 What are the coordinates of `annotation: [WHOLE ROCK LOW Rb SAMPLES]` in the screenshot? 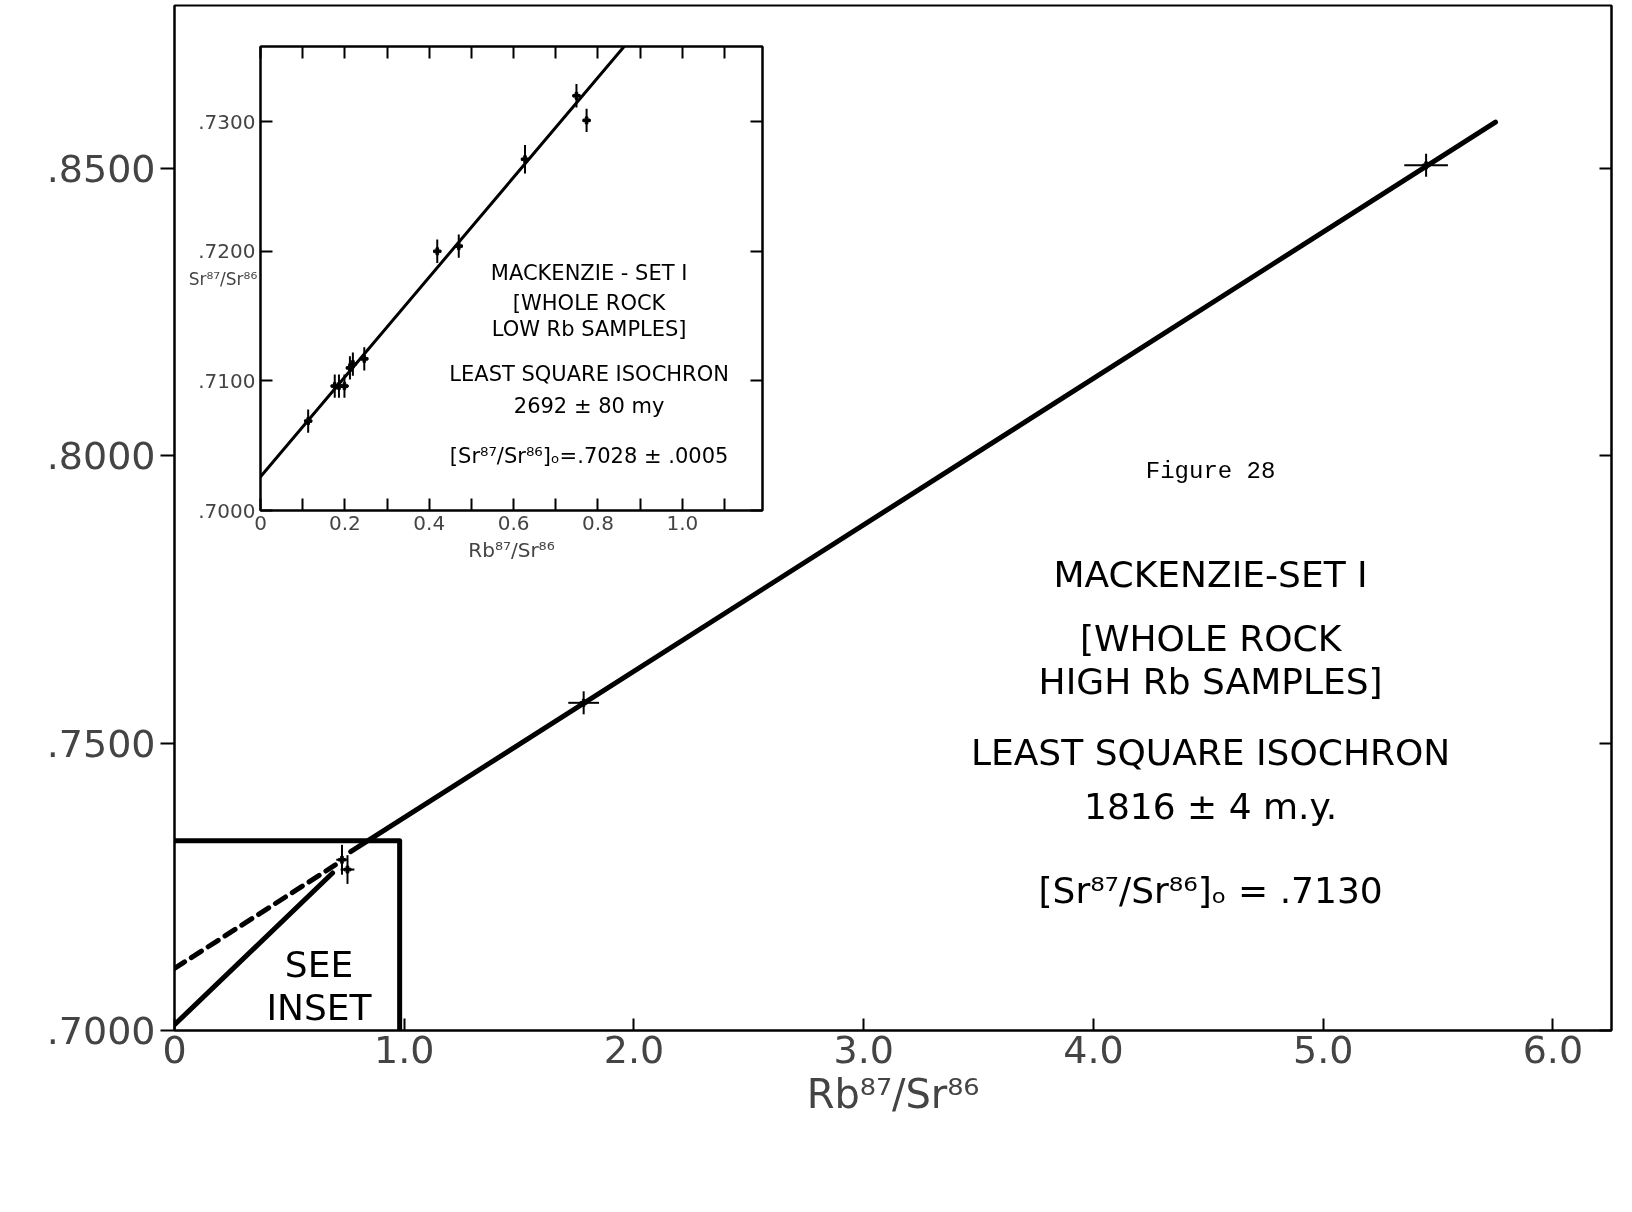 It's located at (589, 316).